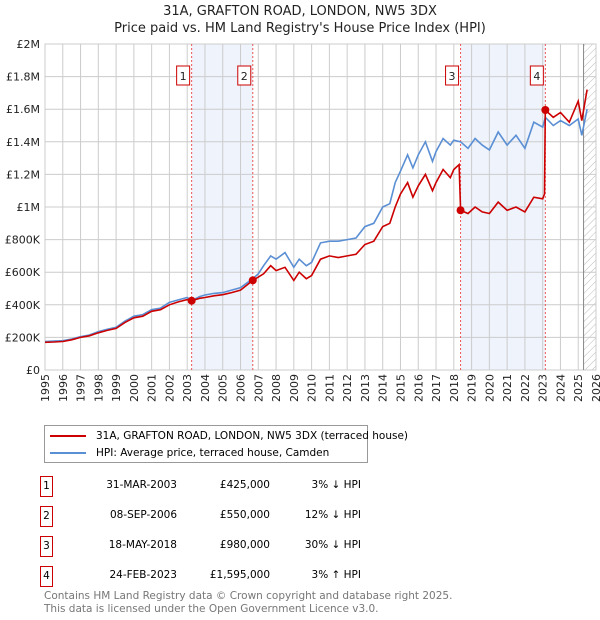  I want to click on x-tick-label: 2006, so click(241, 388).